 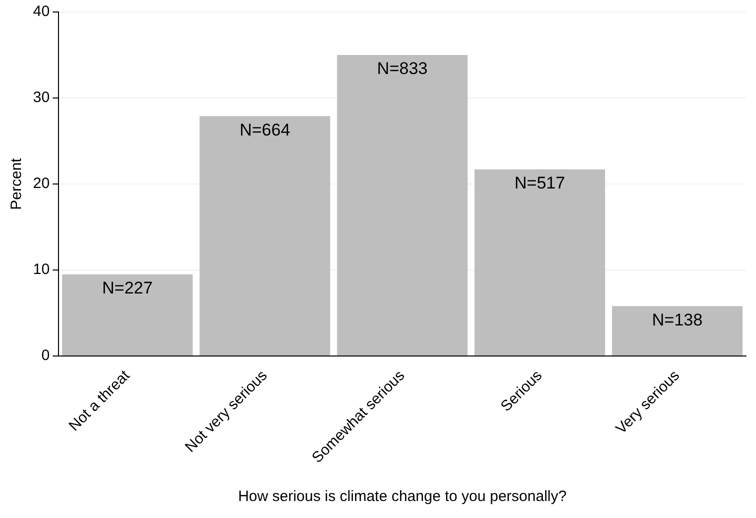 What do you see at coordinates (677, 320) in the screenshot?
I see `annotation: N=138` at bounding box center [677, 320].